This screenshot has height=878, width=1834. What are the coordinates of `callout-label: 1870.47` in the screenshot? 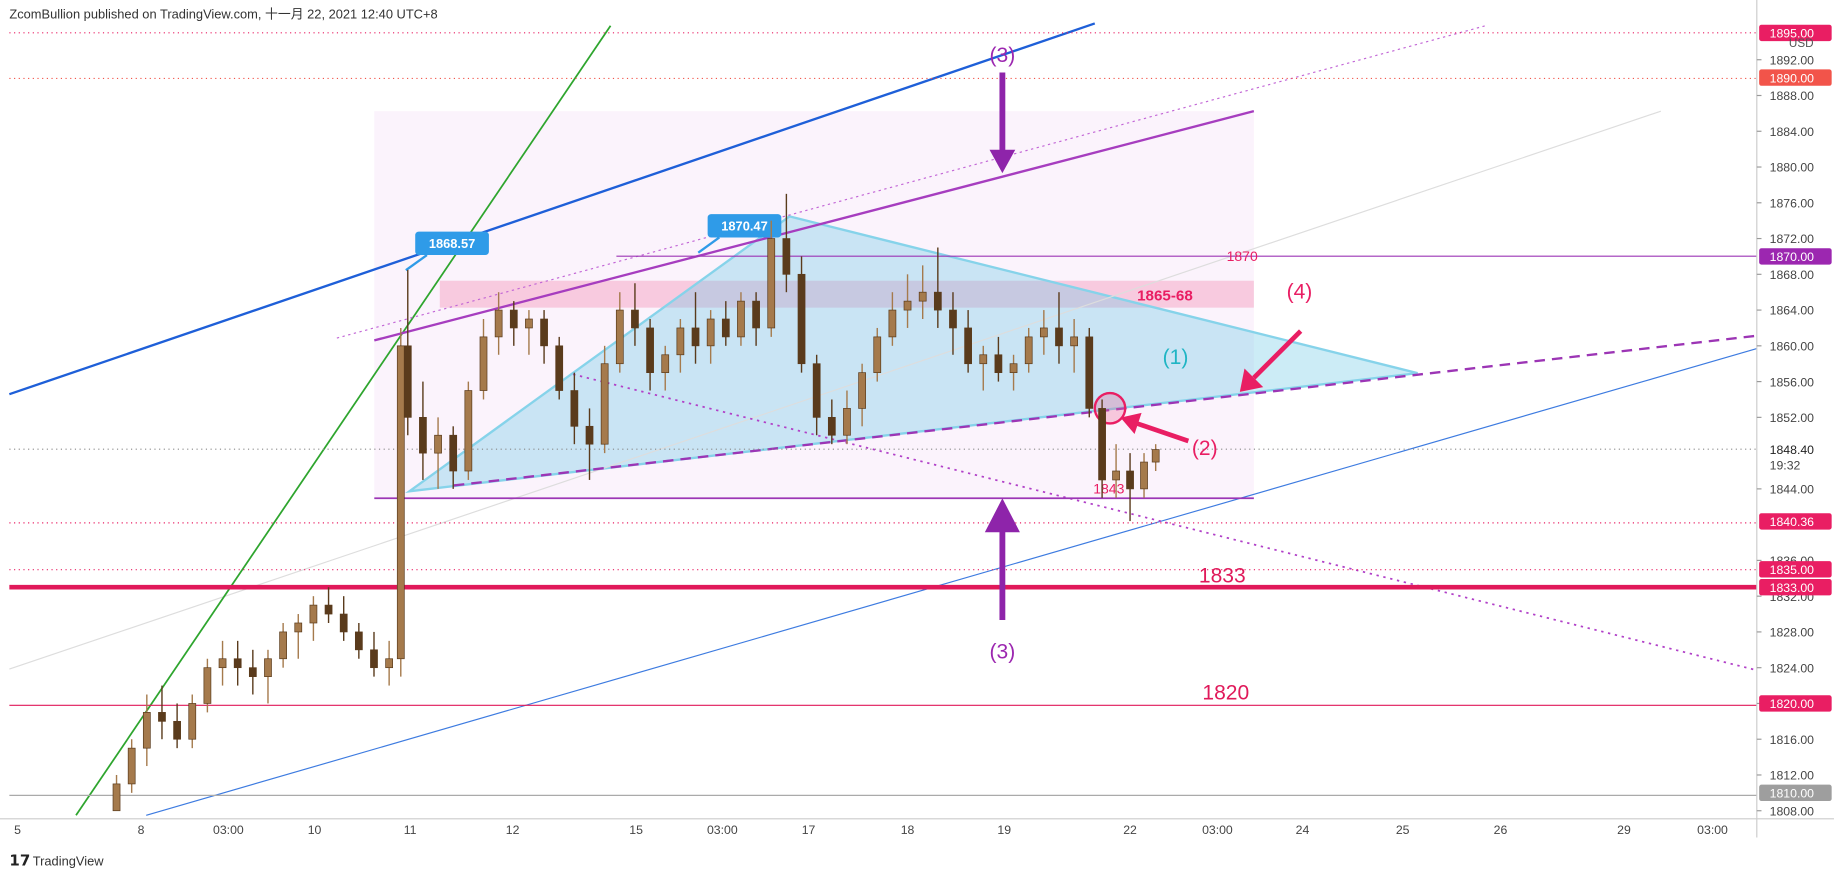 It's located at (744, 225).